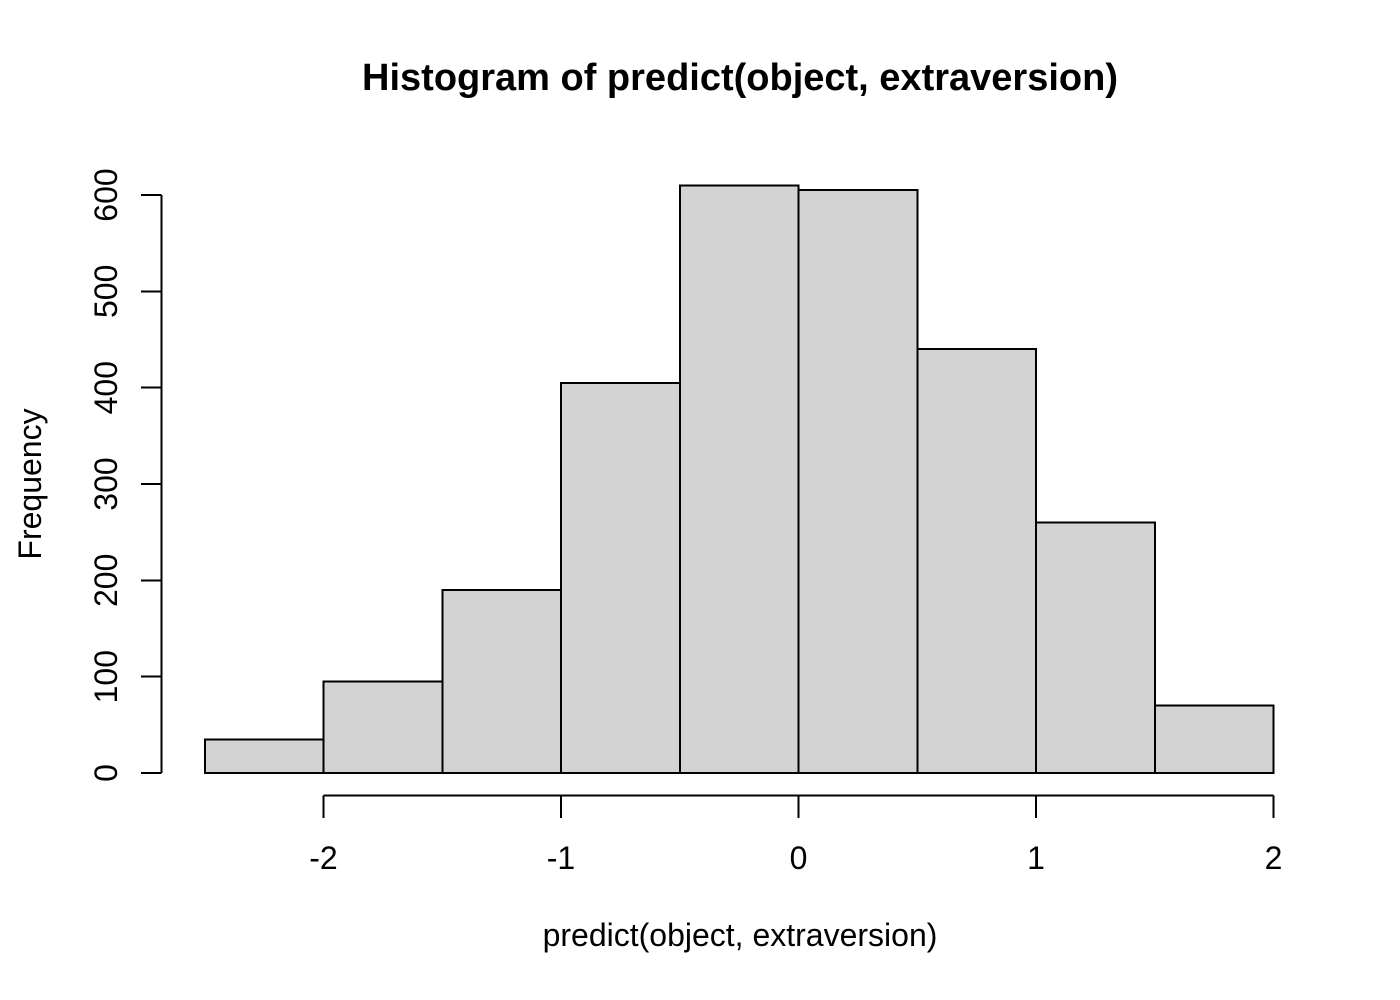  What do you see at coordinates (1036, 858) in the screenshot?
I see `x-axis-tick-label: 1` at bounding box center [1036, 858].